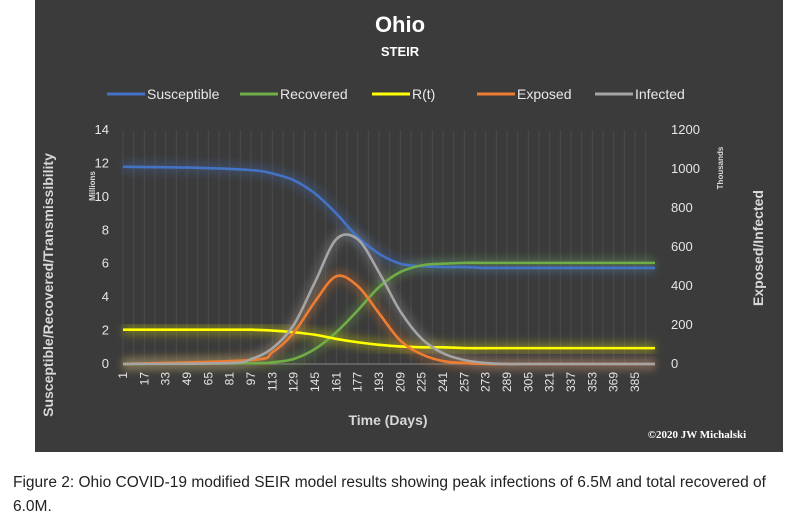 Image resolution: width=794 pixels, height=519 pixels. Describe the element at coordinates (507, 382) in the screenshot. I see `x-tick-label: 289` at that location.